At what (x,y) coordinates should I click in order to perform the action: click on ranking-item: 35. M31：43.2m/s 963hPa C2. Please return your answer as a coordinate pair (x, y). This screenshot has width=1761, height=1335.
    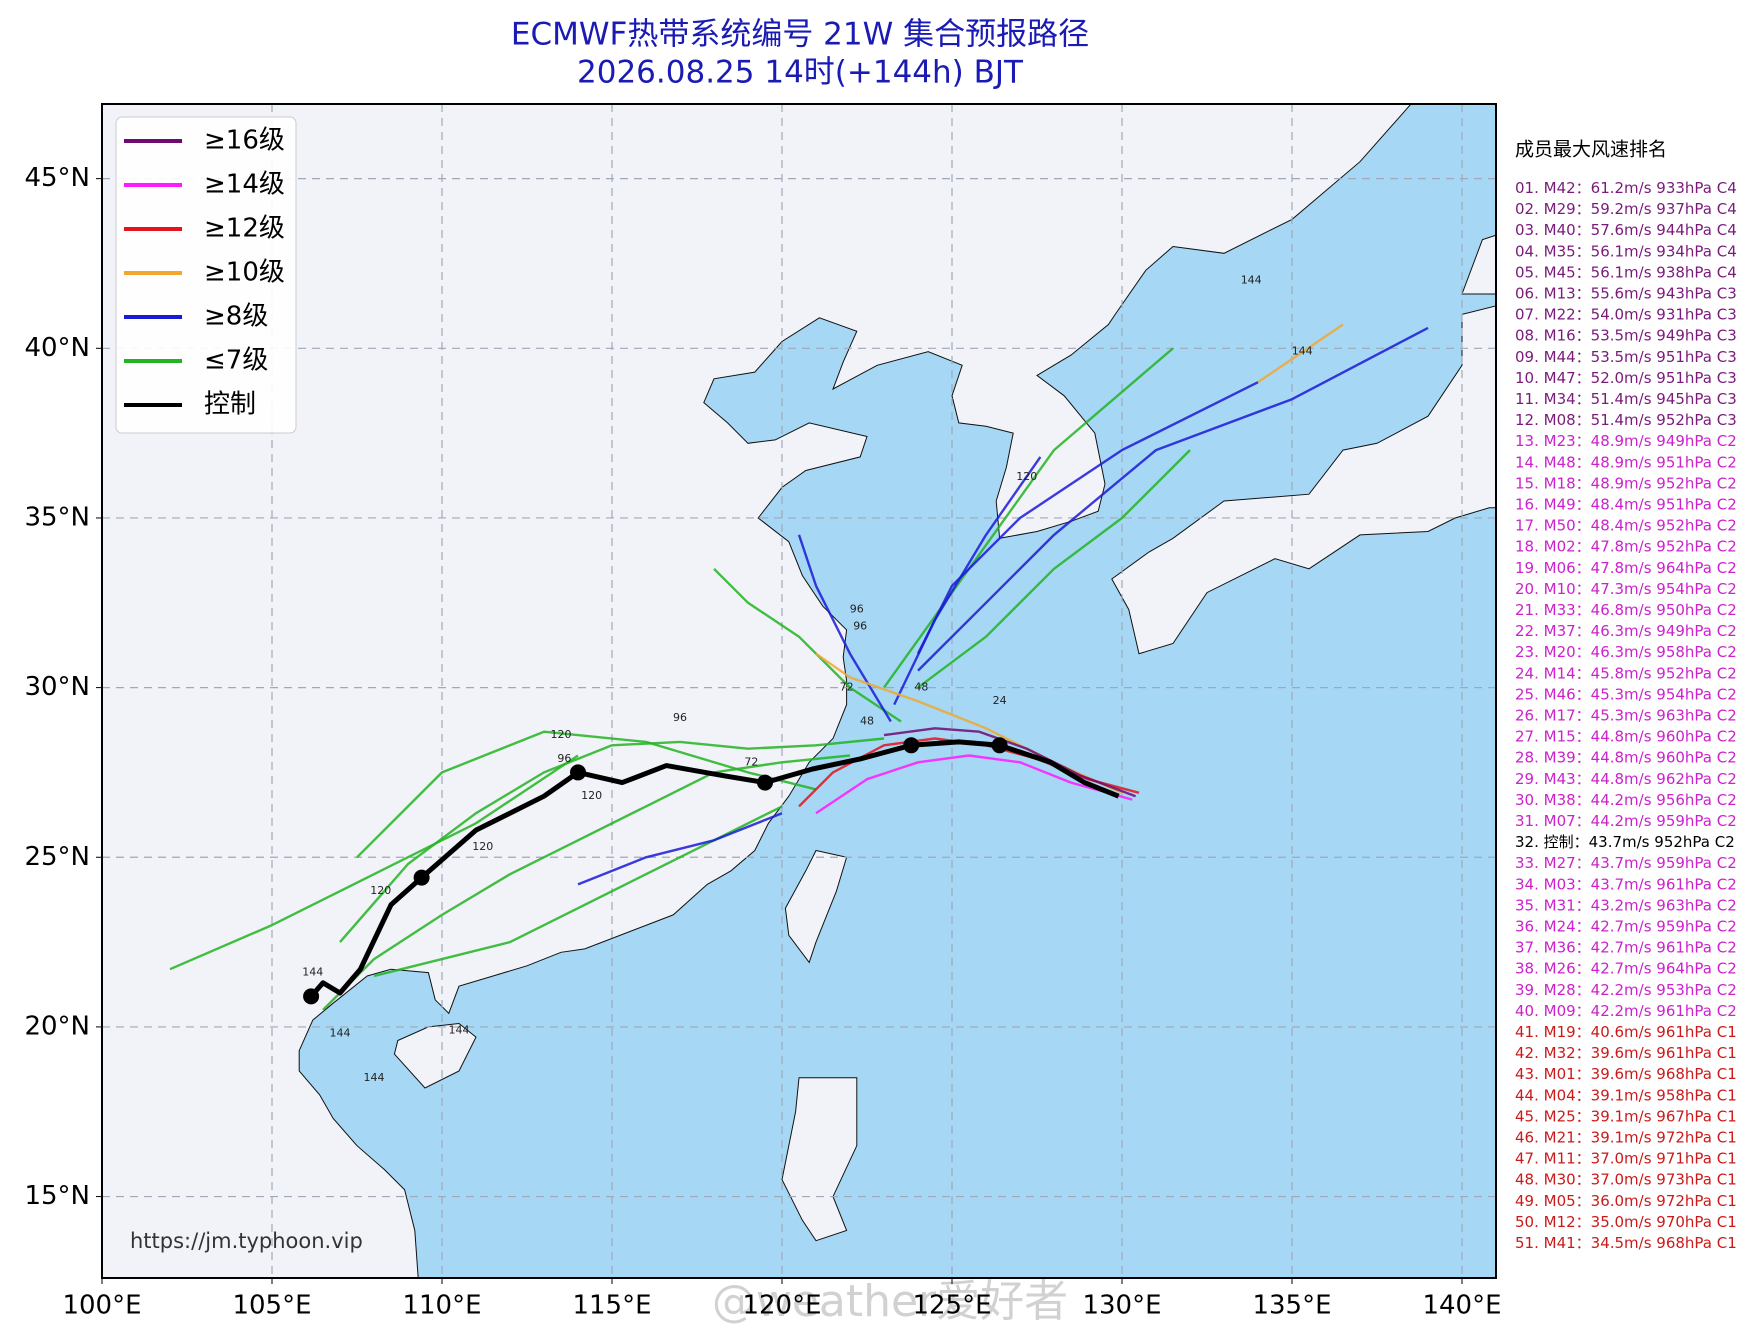
    Looking at the image, I should click on (1626, 905).